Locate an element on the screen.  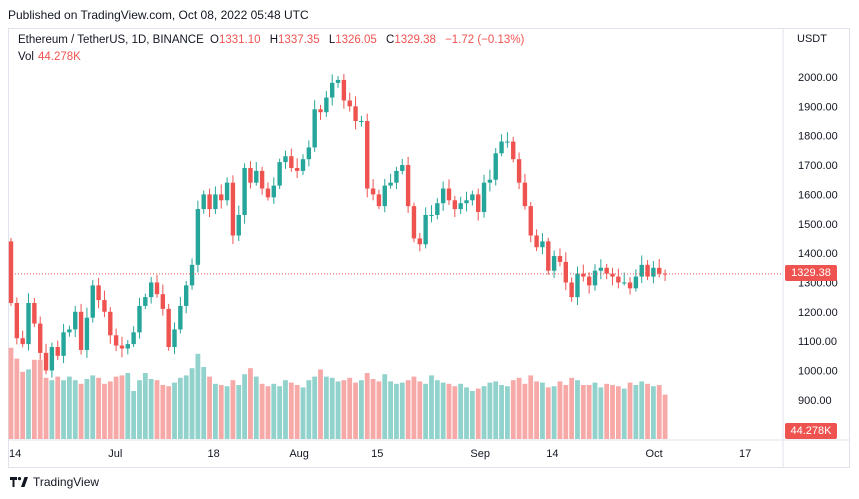
volume-label: Vol is located at coordinates (26, 57).